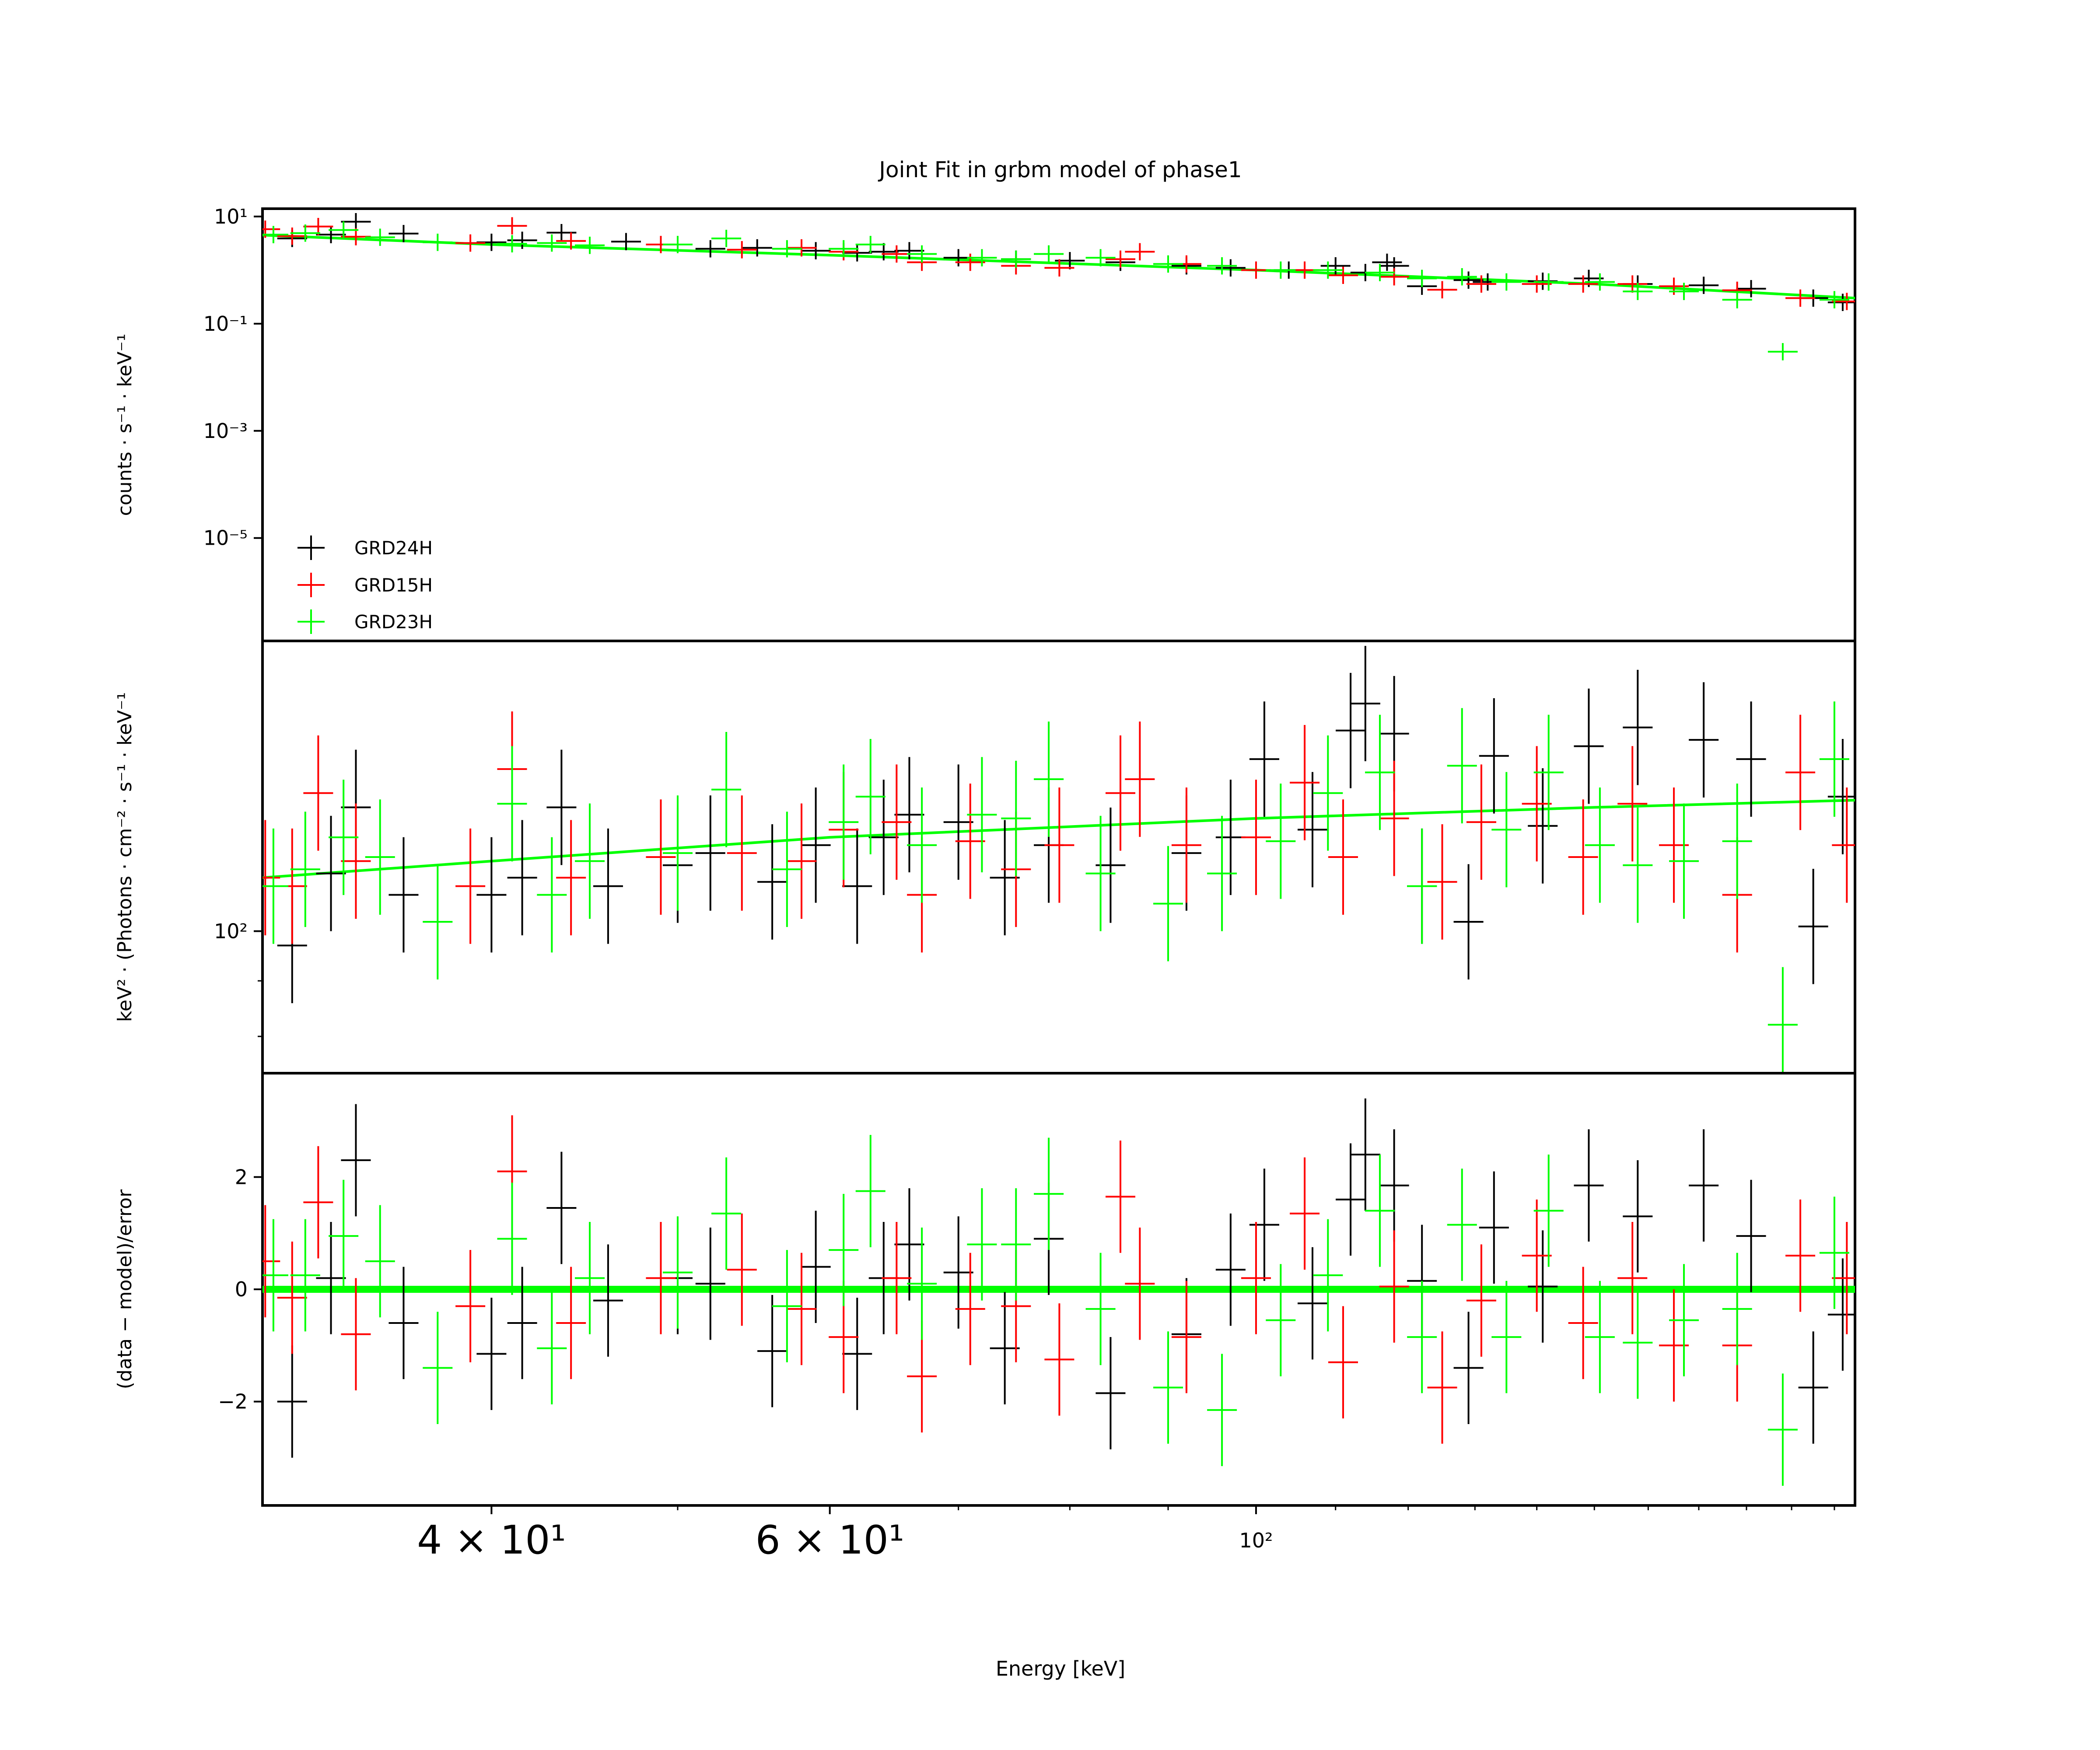 This screenshot has width=2100, height=1750. I want to click on legend: GRD24H GRD15H GRD23H, so click(365, 585).